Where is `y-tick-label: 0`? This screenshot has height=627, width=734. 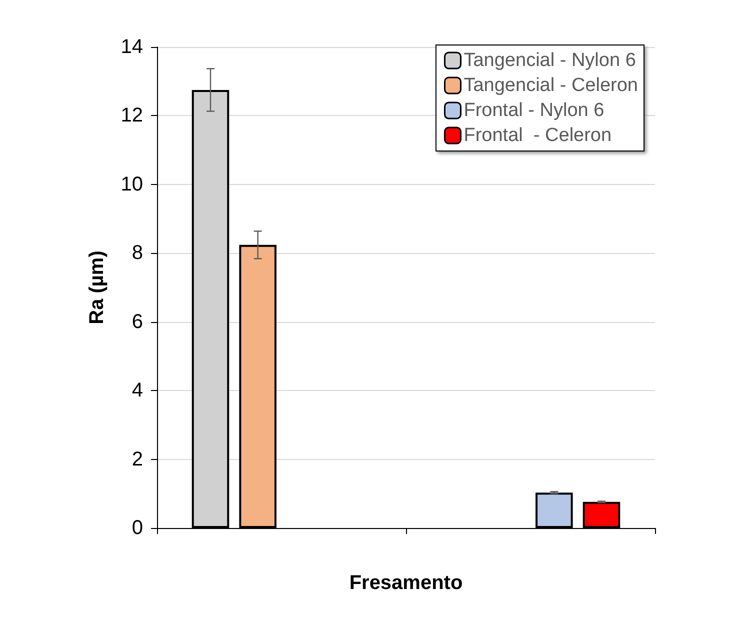
y-tick-label: 0 is located at coordinates (137, 528).